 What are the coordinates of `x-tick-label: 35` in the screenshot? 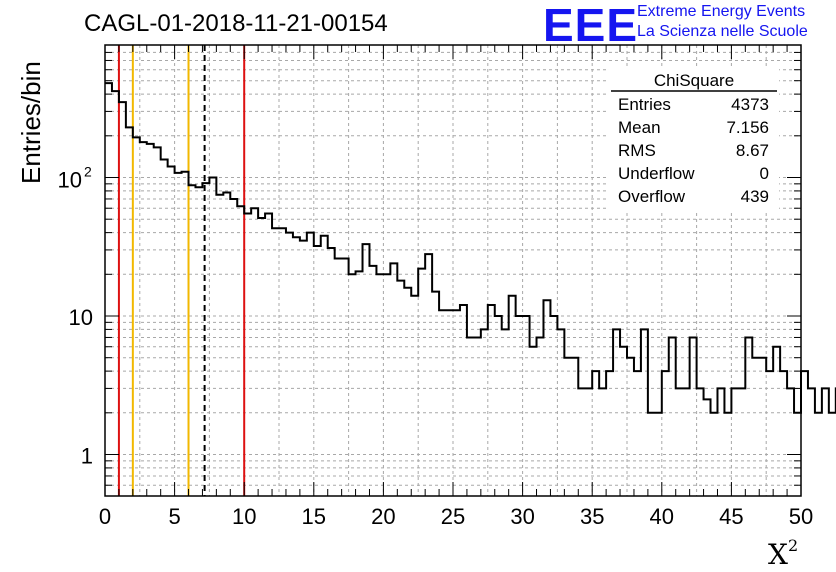 It's located at (592, 516).